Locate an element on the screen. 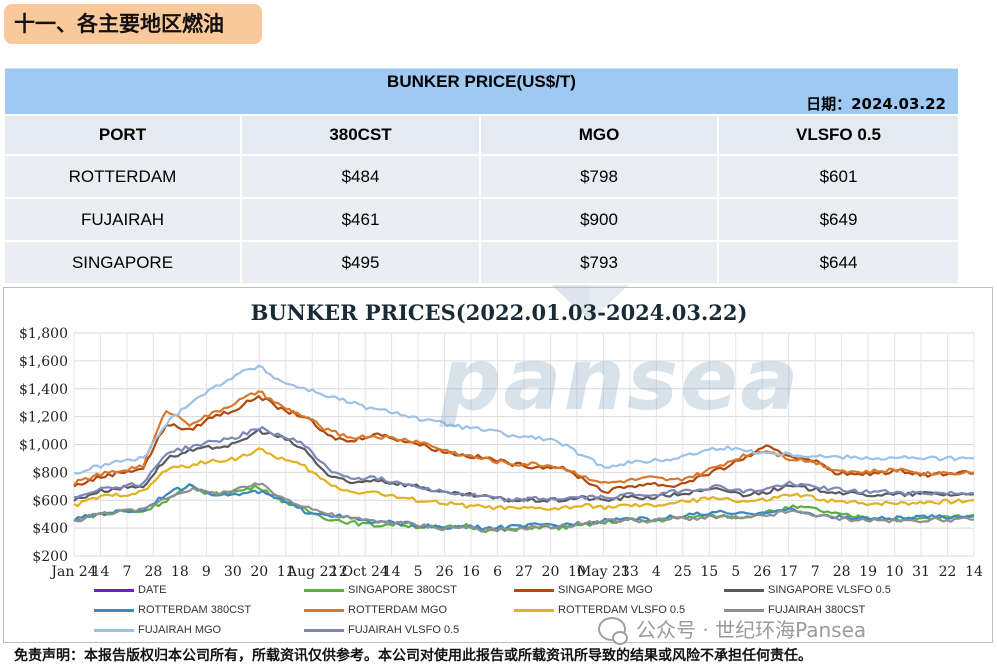  x-tick-label: 13 is located at coordinates (630, 572).